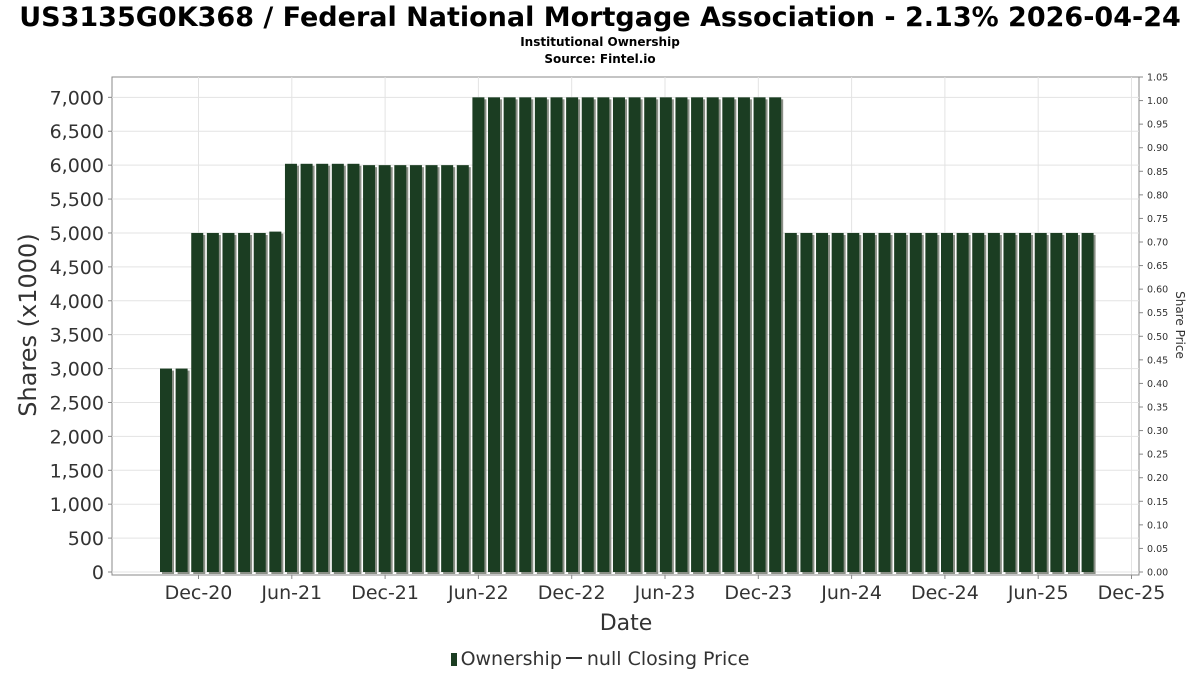 This screenshot has height=675, width=1200. Describe the element at coordinates (1157, 431) in the screenshot. I see `y2-tick-label-6: 0.30` at that location.